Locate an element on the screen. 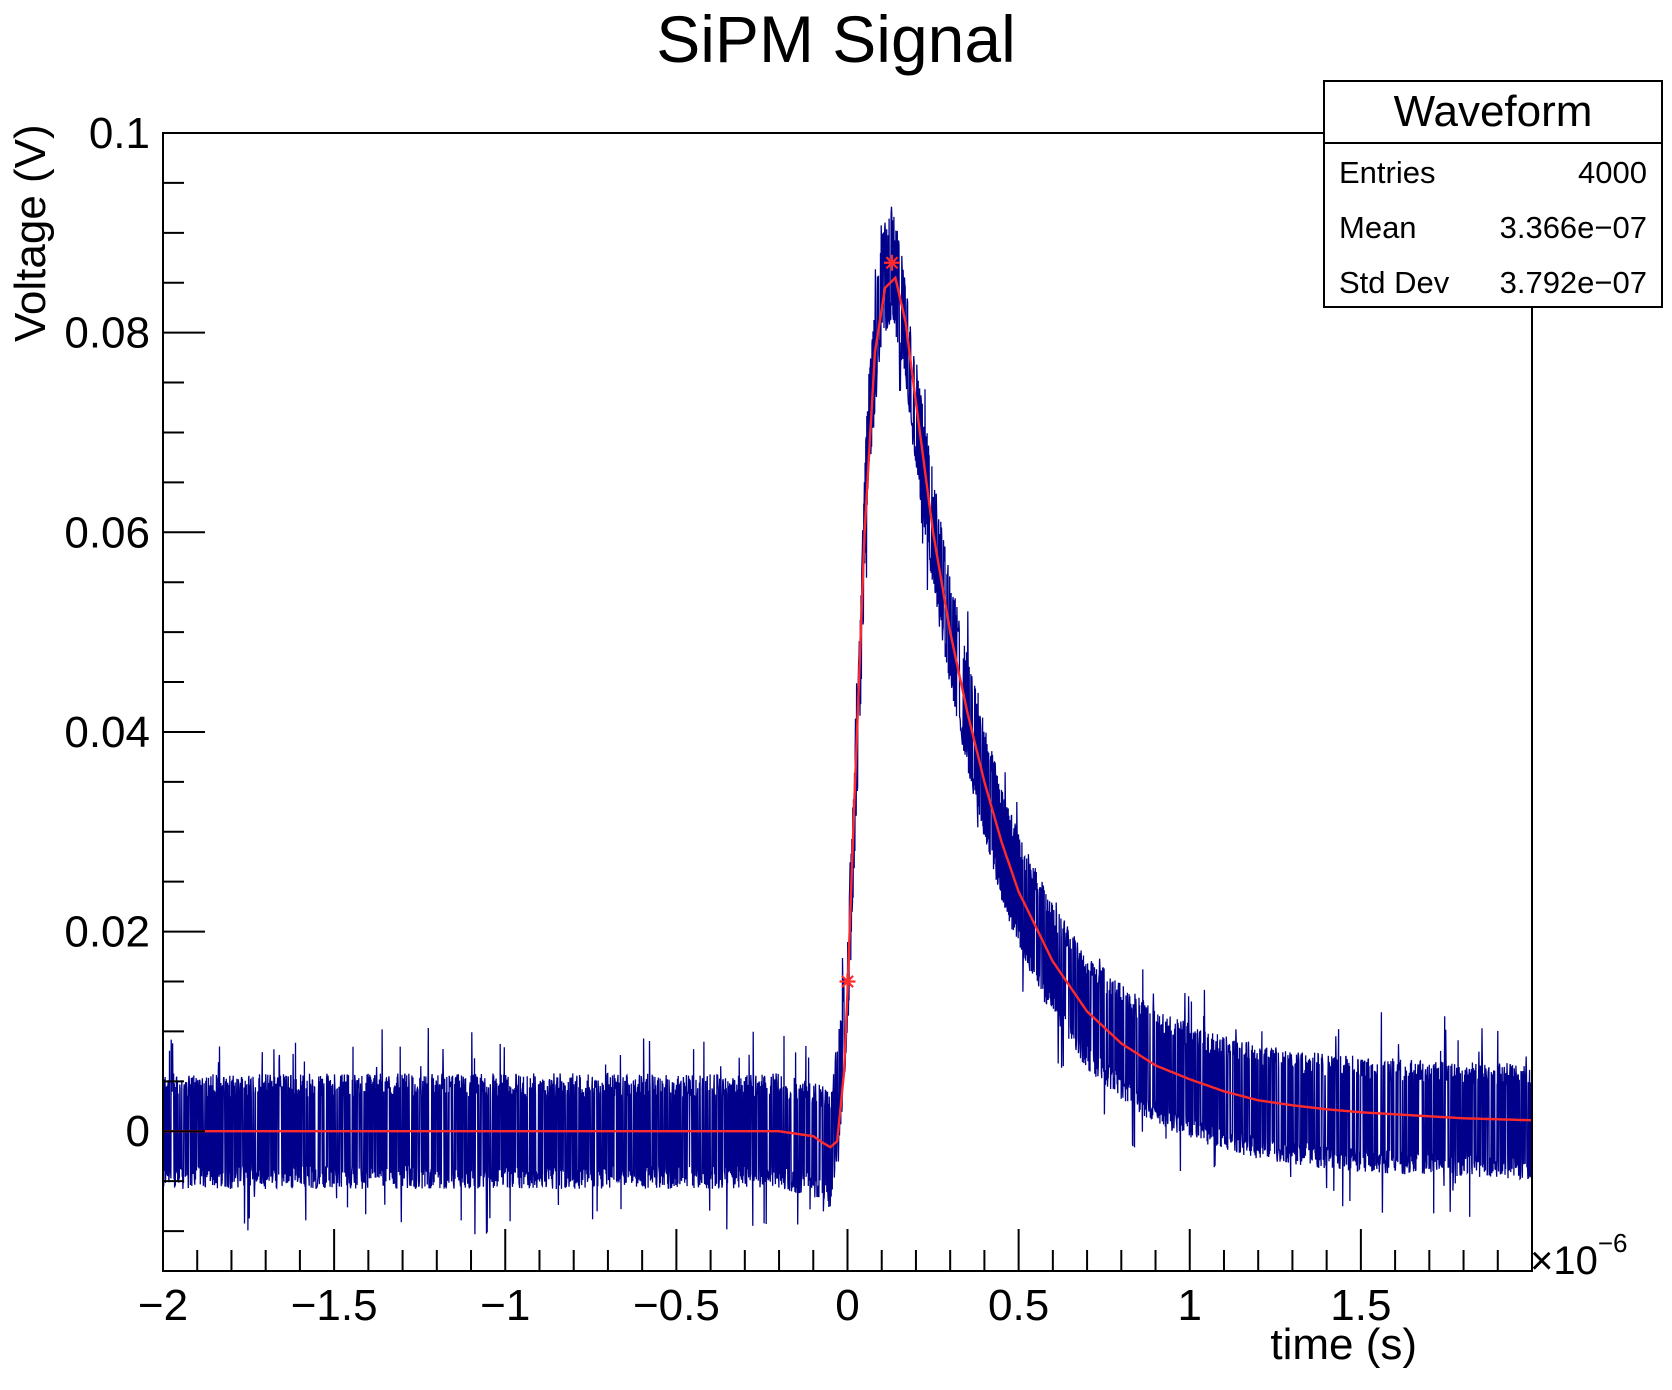 Image resolution: width=1672 pixels, height=1390 pixels. stats-value: 3.792e−07 is located at coordinates (1573, 282).